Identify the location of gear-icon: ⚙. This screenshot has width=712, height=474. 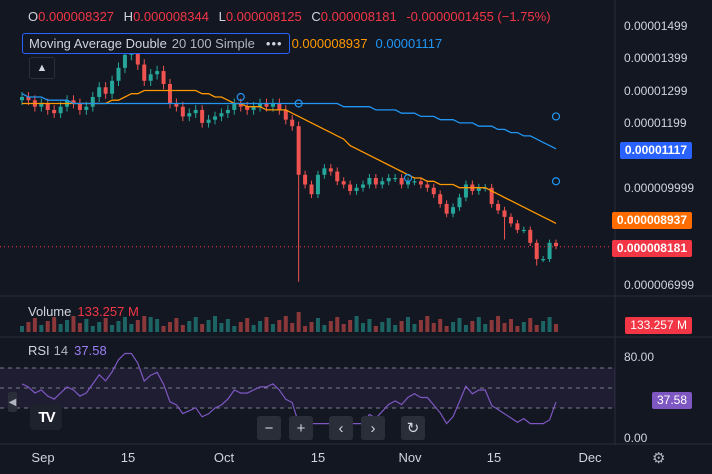
(659, 458).